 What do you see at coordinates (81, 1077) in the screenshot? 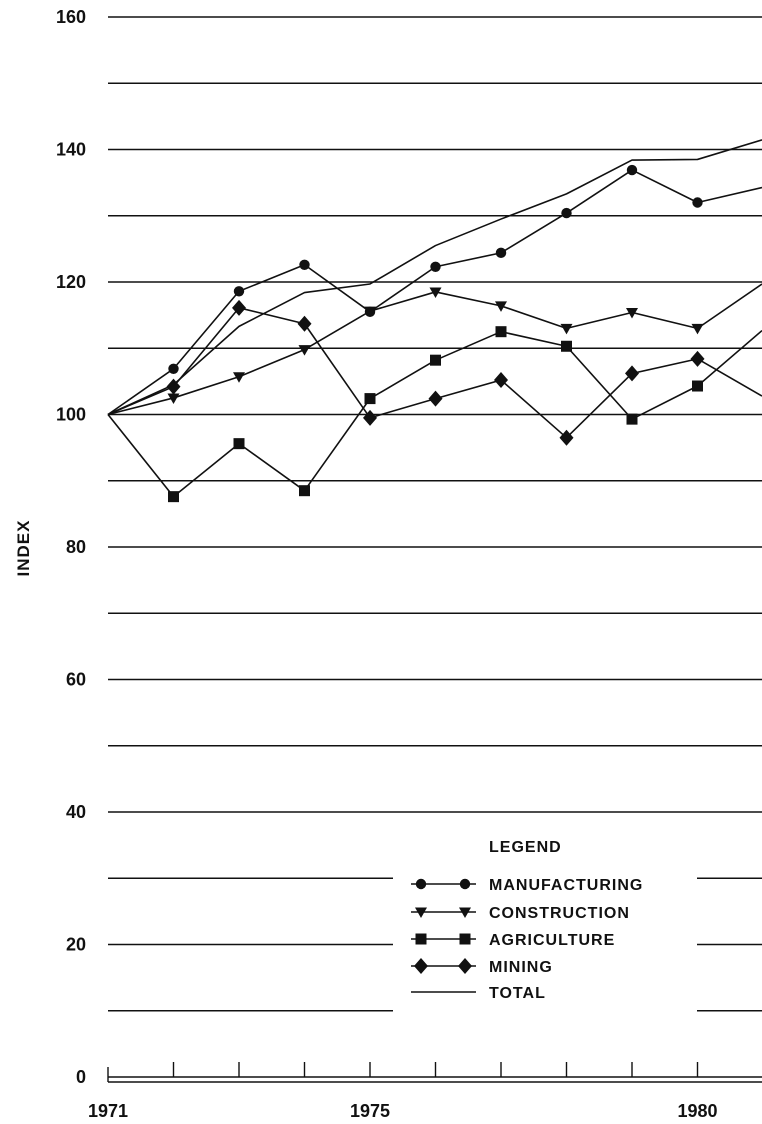
I see `y-tick-label: 0` at bounding box center [81, 1077].